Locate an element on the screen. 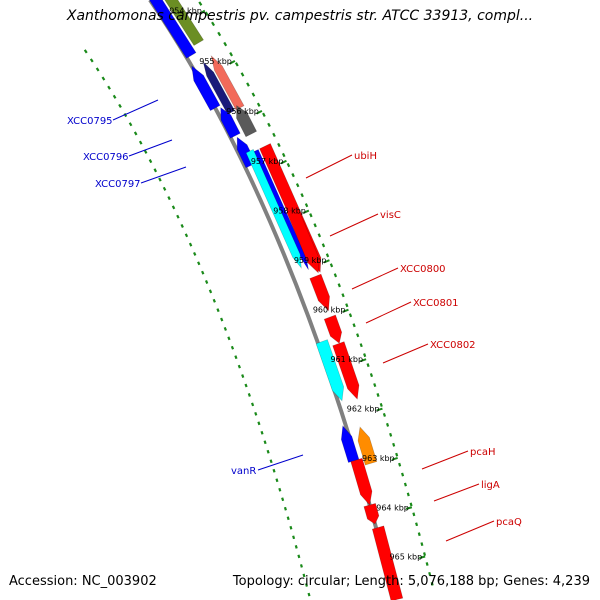 This screenshot has height=600, width=600. kbp-tick-label: 962 kbp is located at coordinates (363, 409).